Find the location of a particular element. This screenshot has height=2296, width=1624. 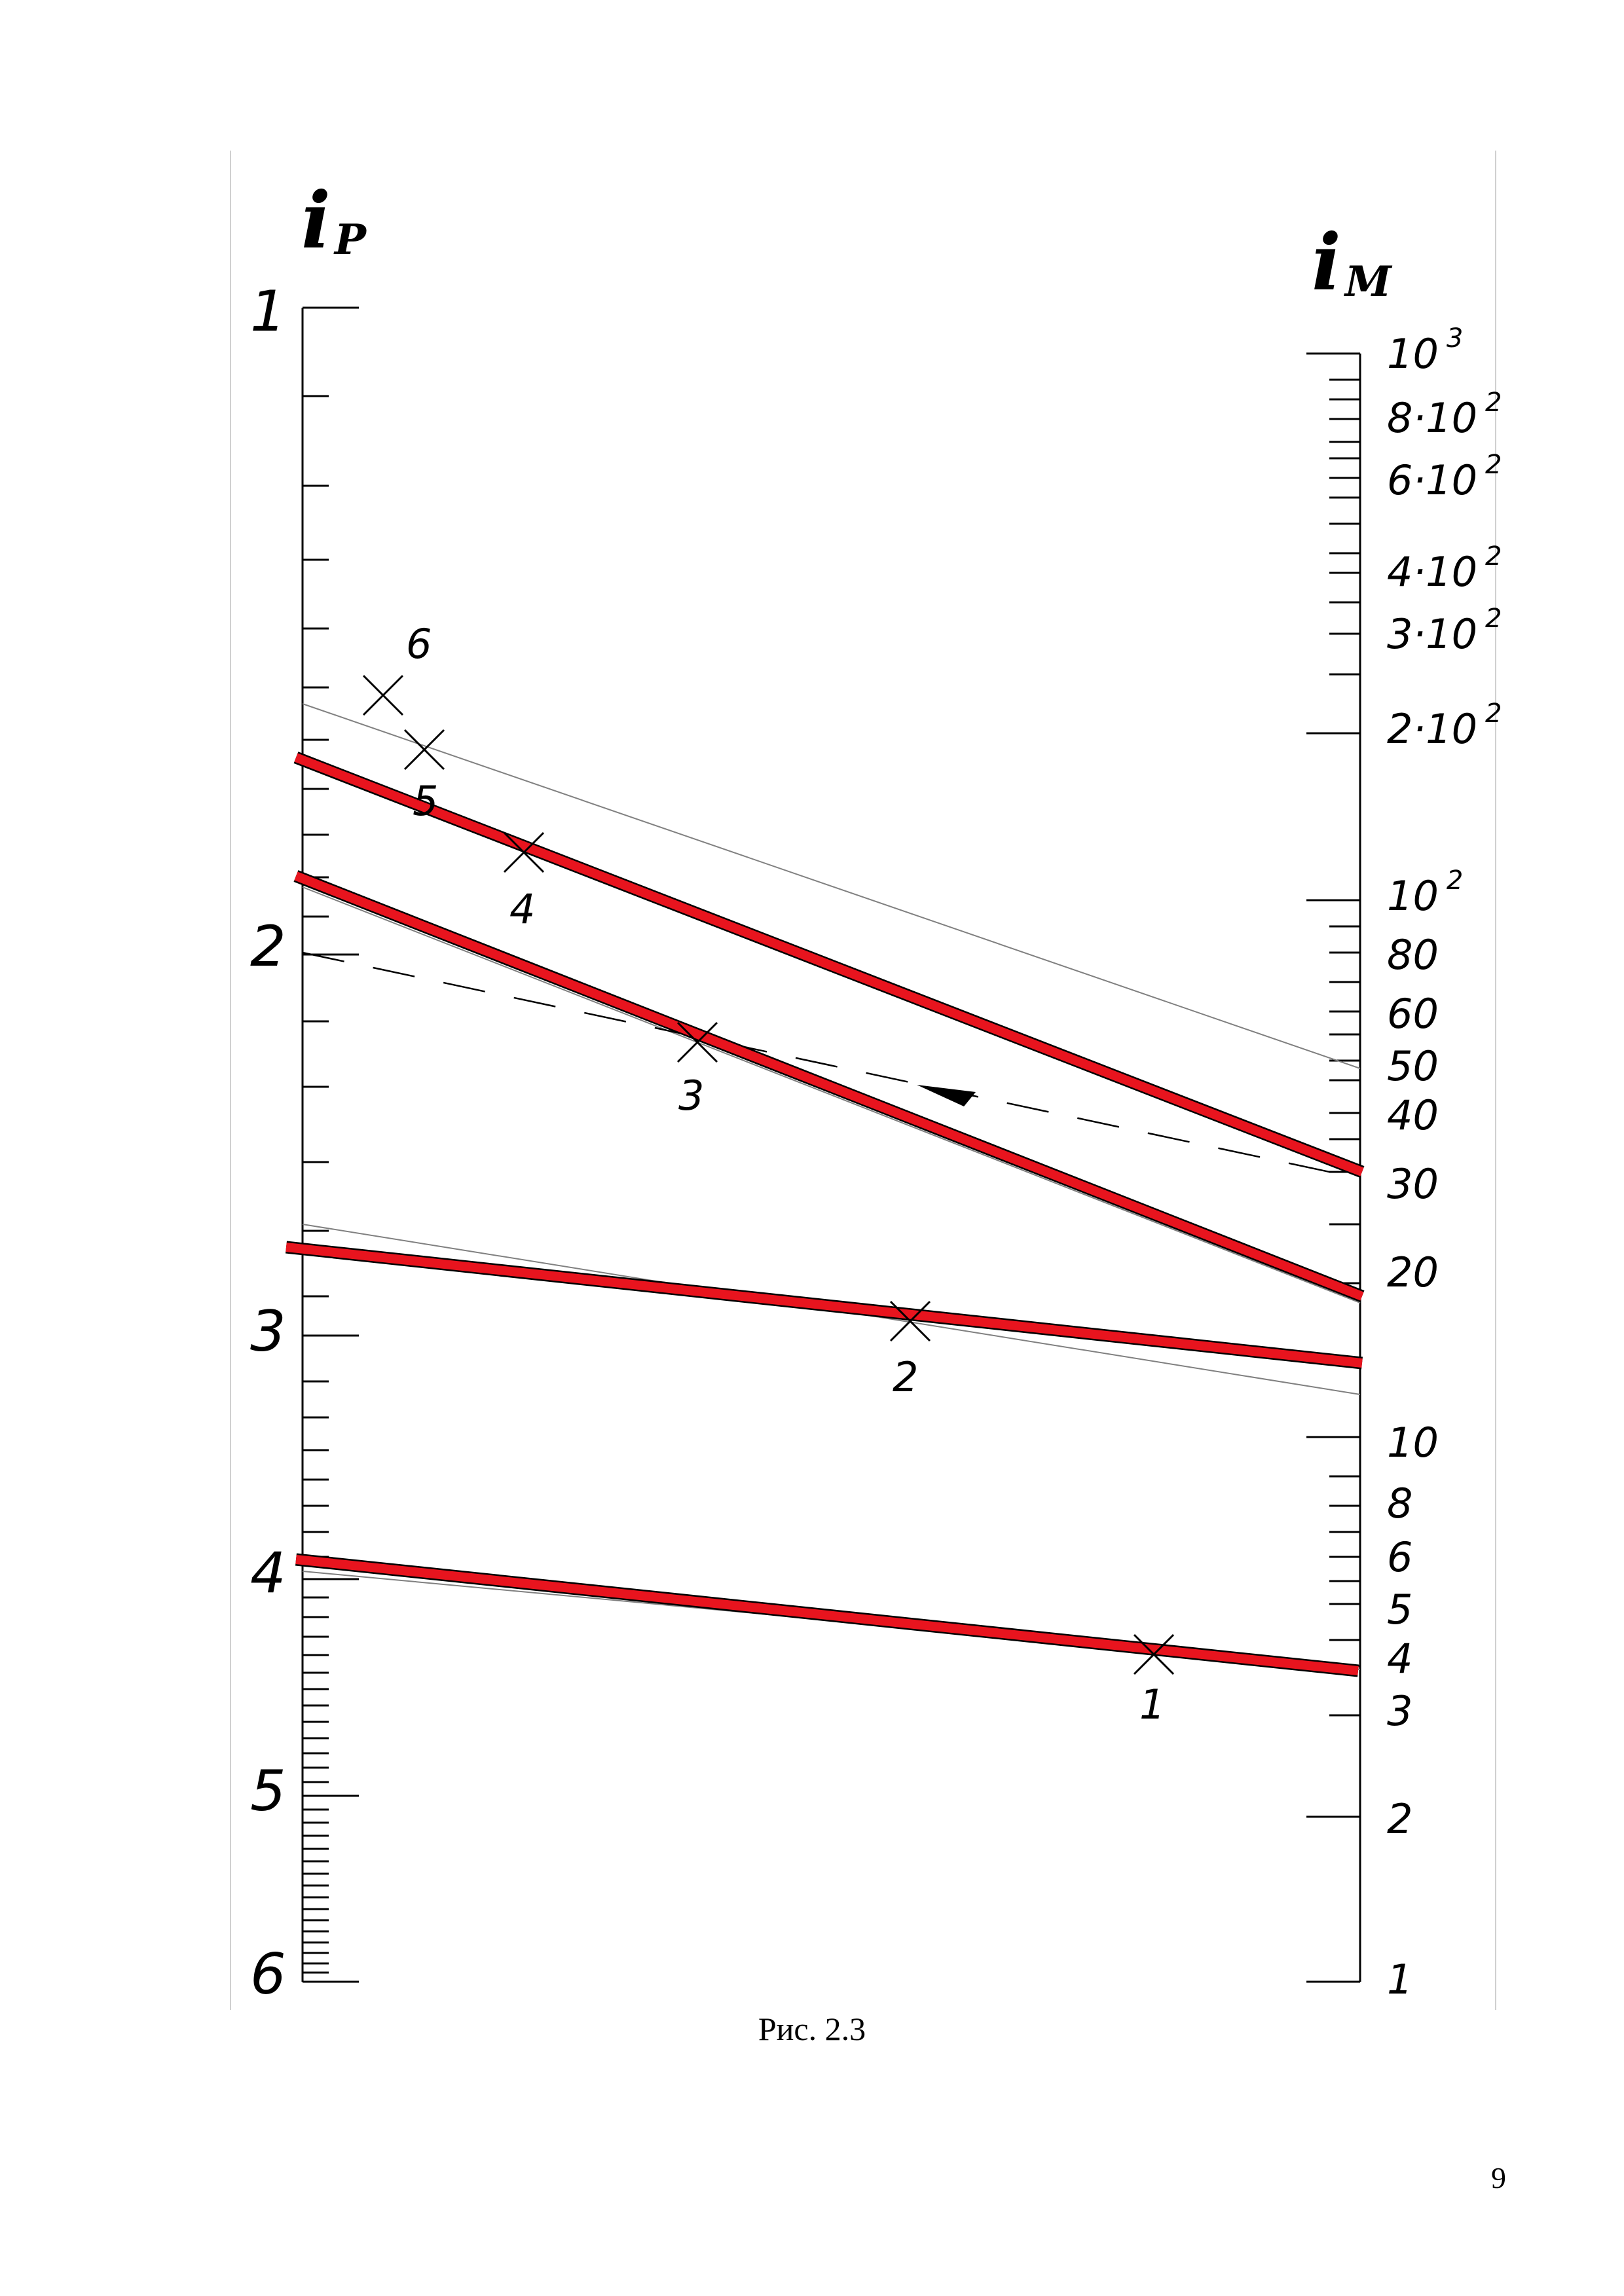

point-marker-1: 1 is located at coordinates (1154, 1680).